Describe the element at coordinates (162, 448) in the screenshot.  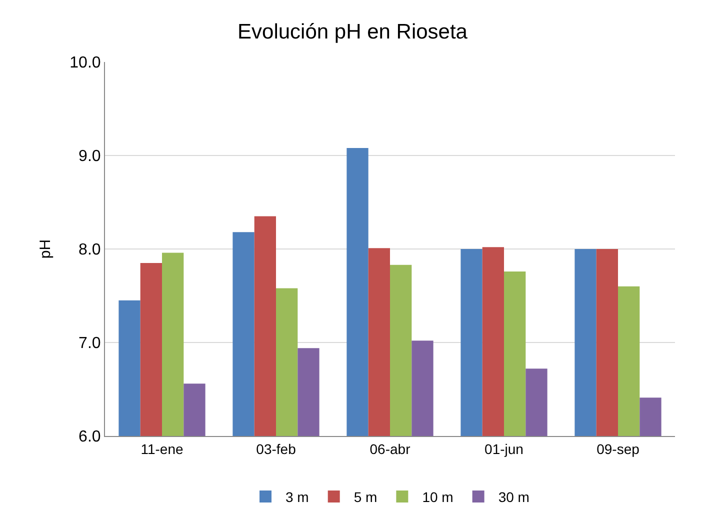
I see `x-tick-label: 11-ene` at that location.